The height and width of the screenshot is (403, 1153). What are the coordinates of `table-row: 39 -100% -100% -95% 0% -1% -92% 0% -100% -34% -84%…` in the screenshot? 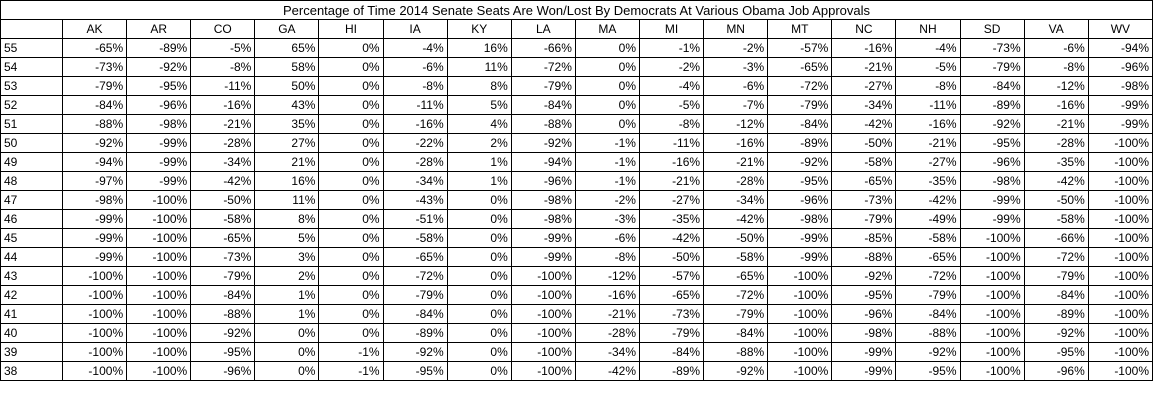 It's located at (576, 352).